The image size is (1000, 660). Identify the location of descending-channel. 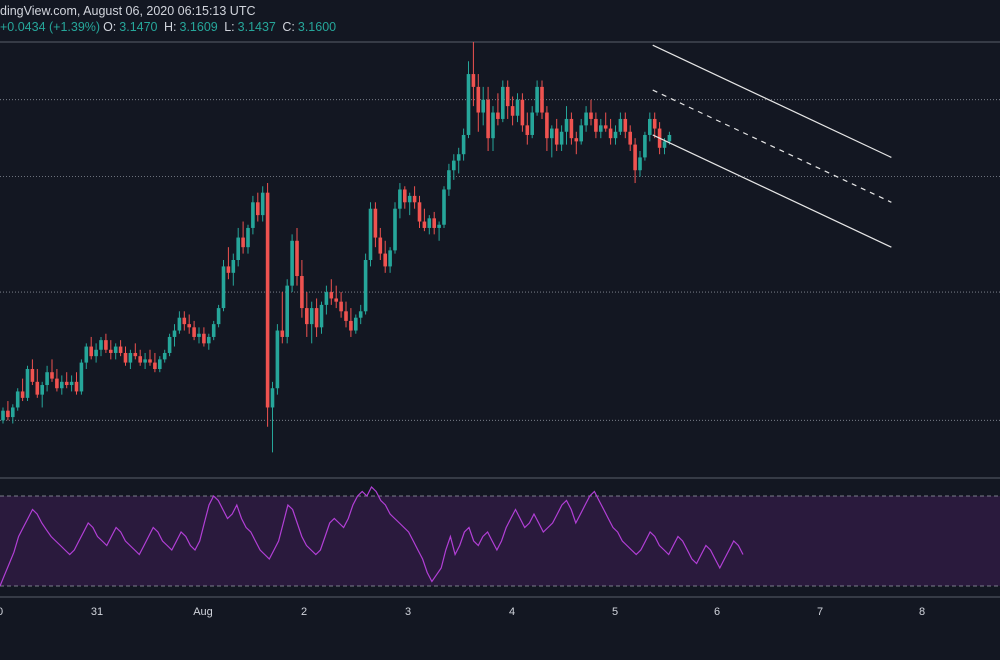
(772, 146).